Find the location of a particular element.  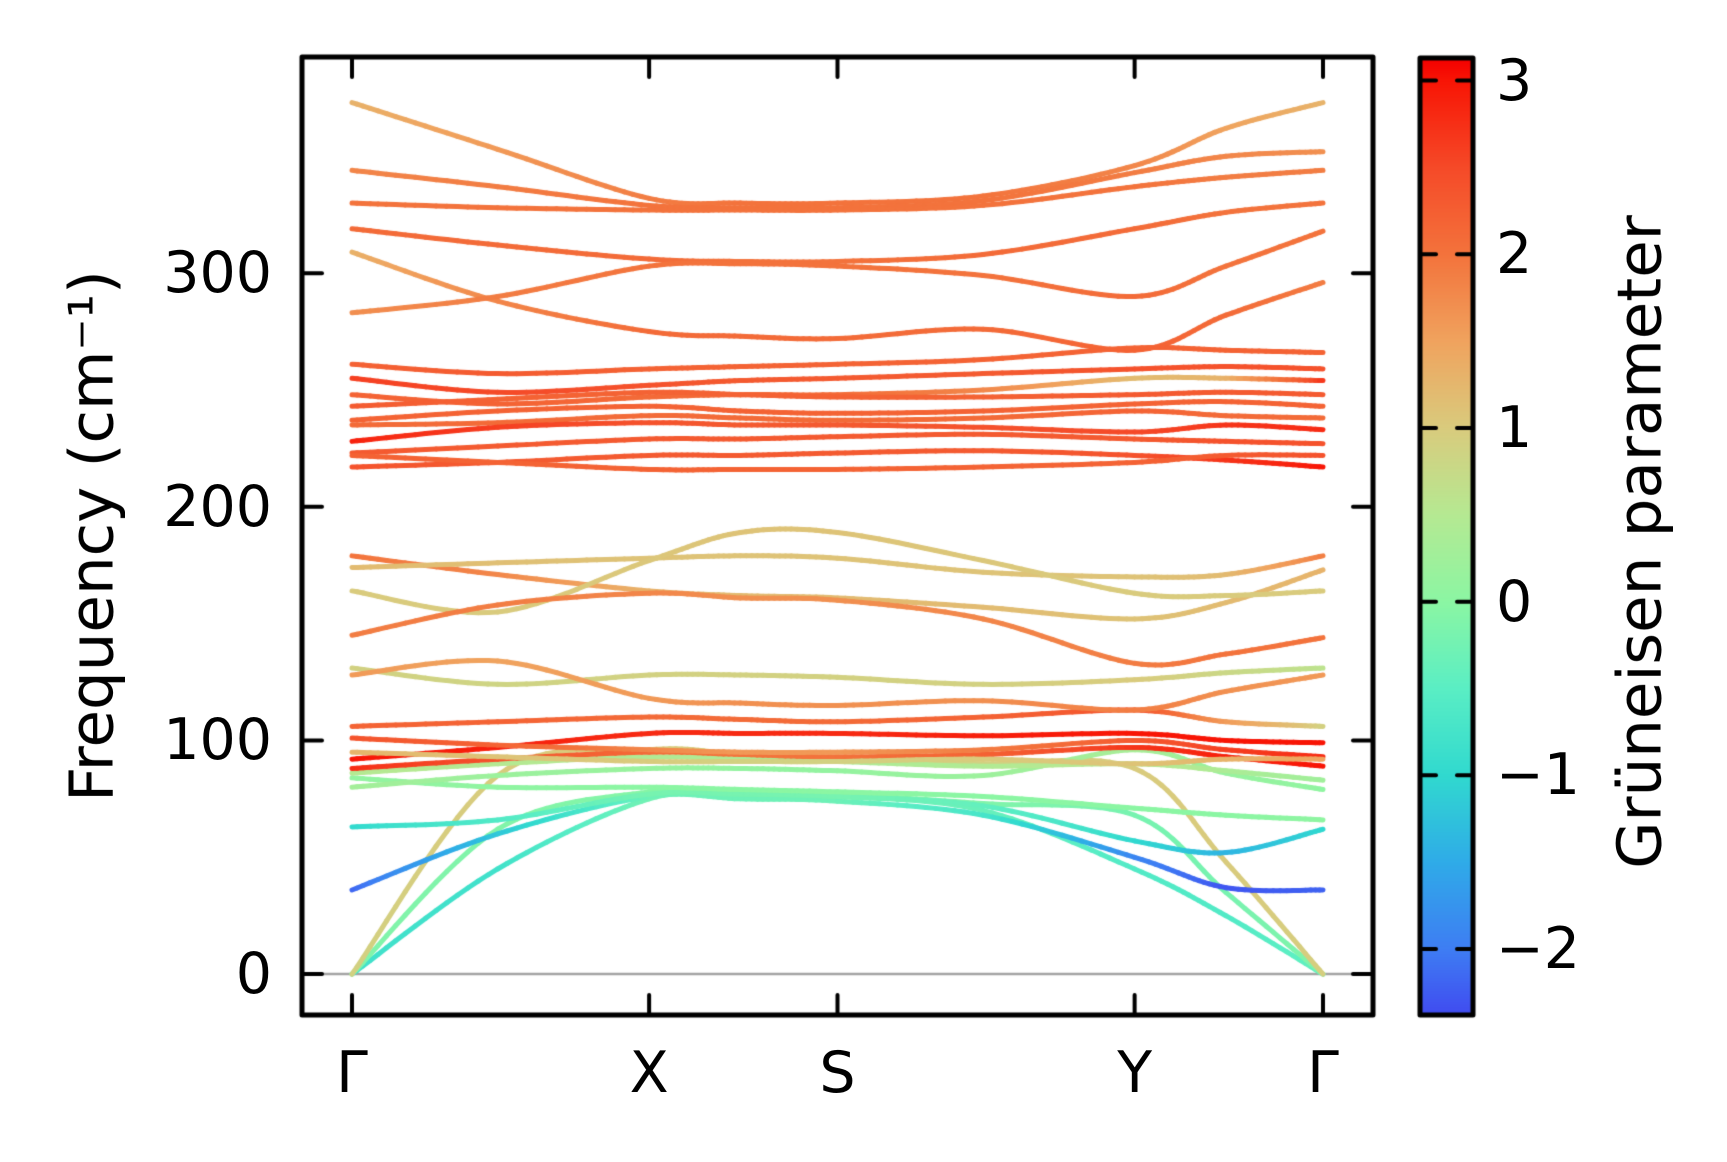

y-tick-label: 0 is located at coordinates (253, 974).